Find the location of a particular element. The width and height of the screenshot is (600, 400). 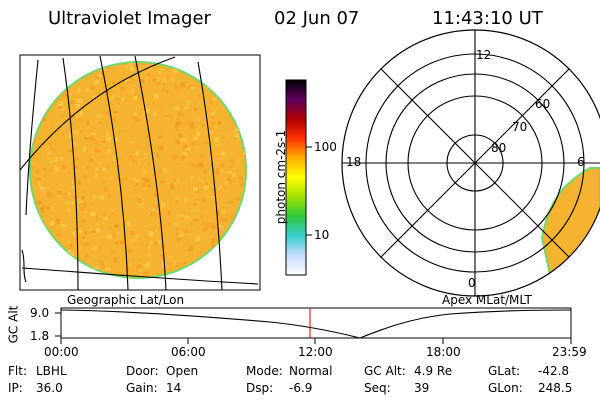

colorbar-label-100: 100 is located at coordinates (325, 147).